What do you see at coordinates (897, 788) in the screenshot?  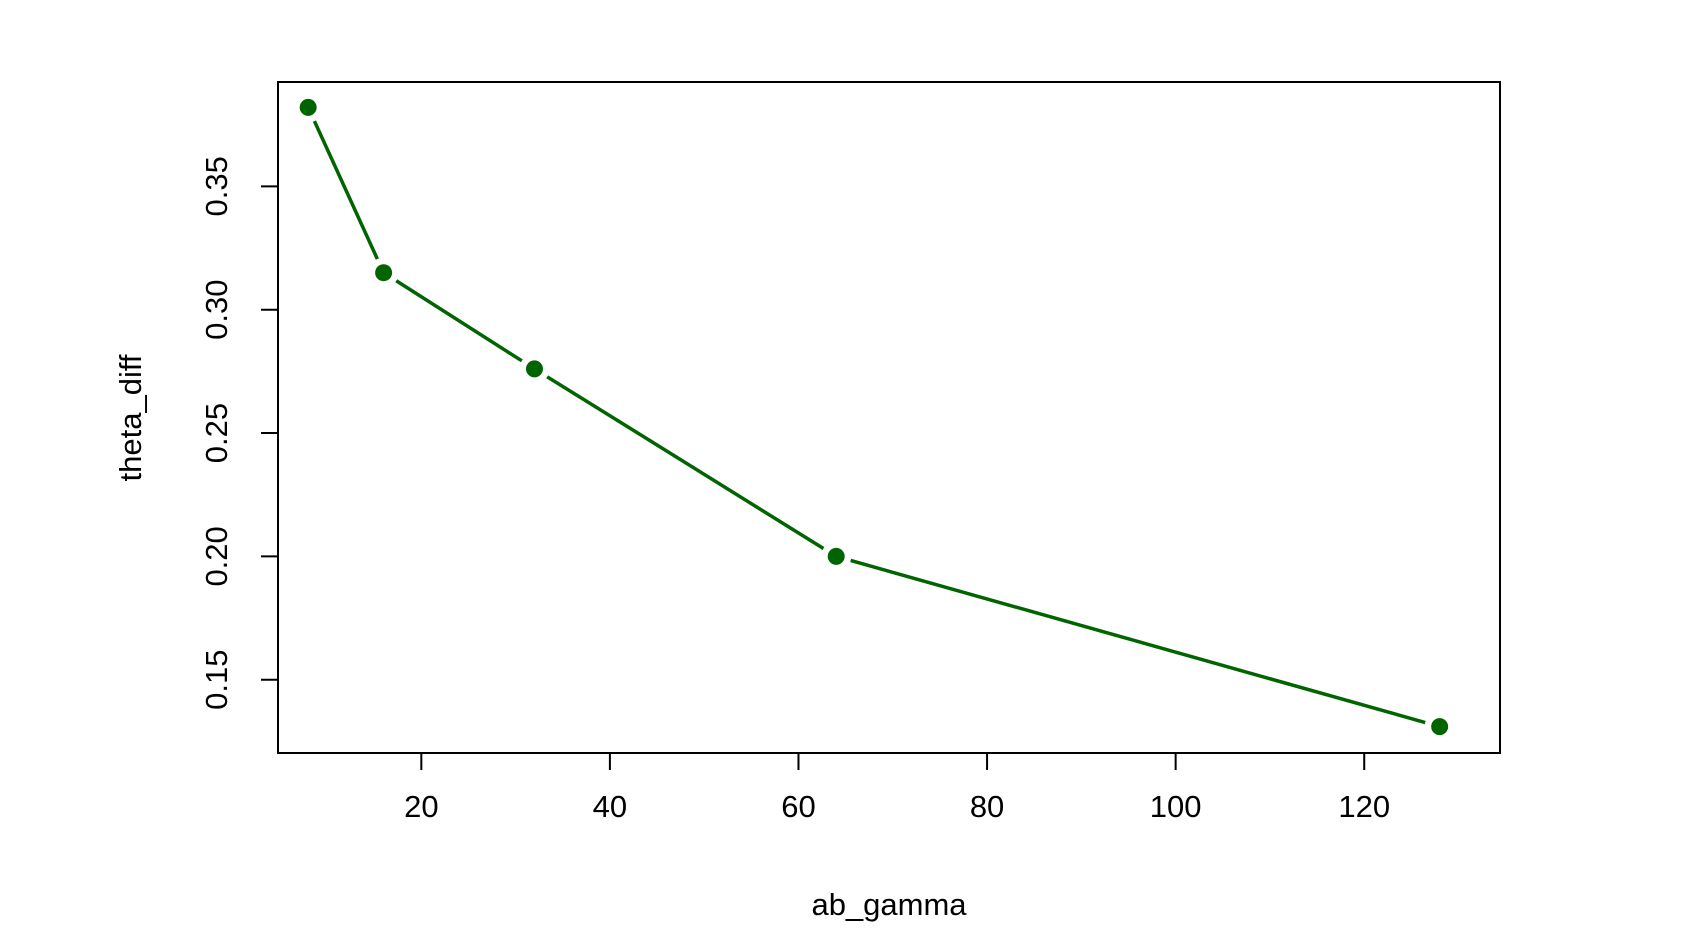 I see `x-axis: 20 40 60 80 100 120` at bounding box center [897, 788].